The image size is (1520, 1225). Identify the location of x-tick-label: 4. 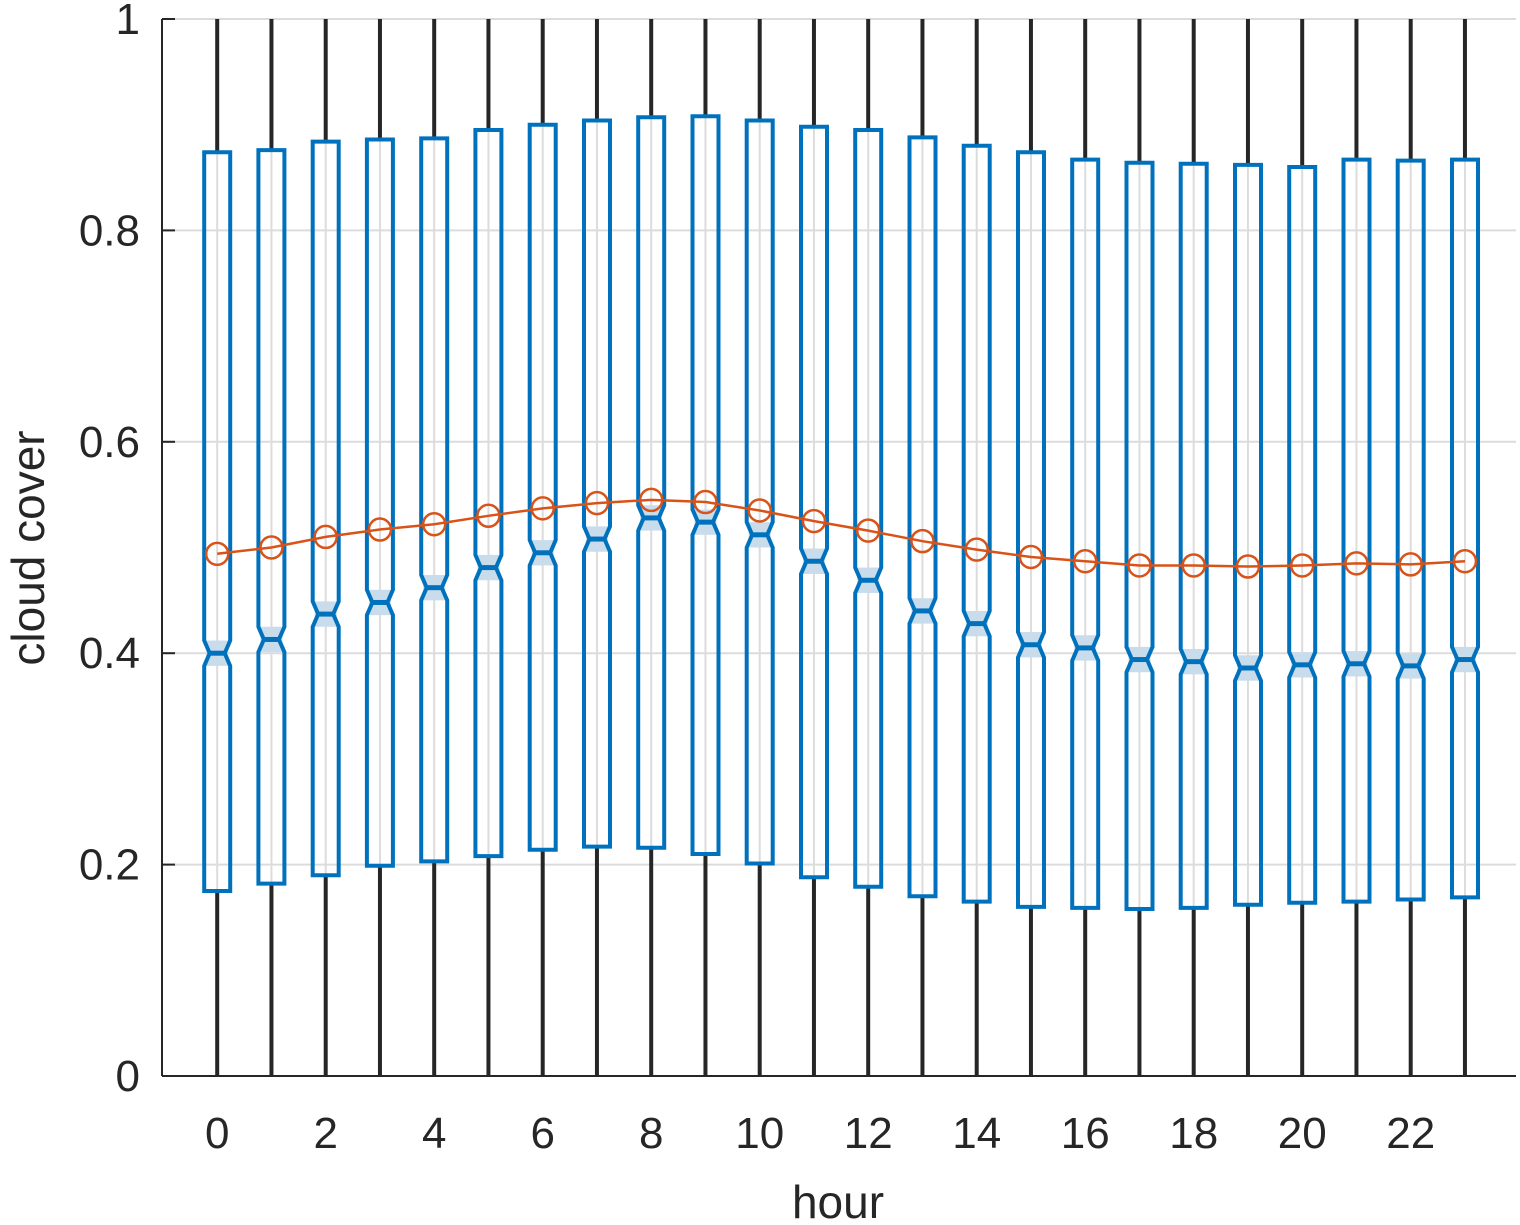
(434, 1133).